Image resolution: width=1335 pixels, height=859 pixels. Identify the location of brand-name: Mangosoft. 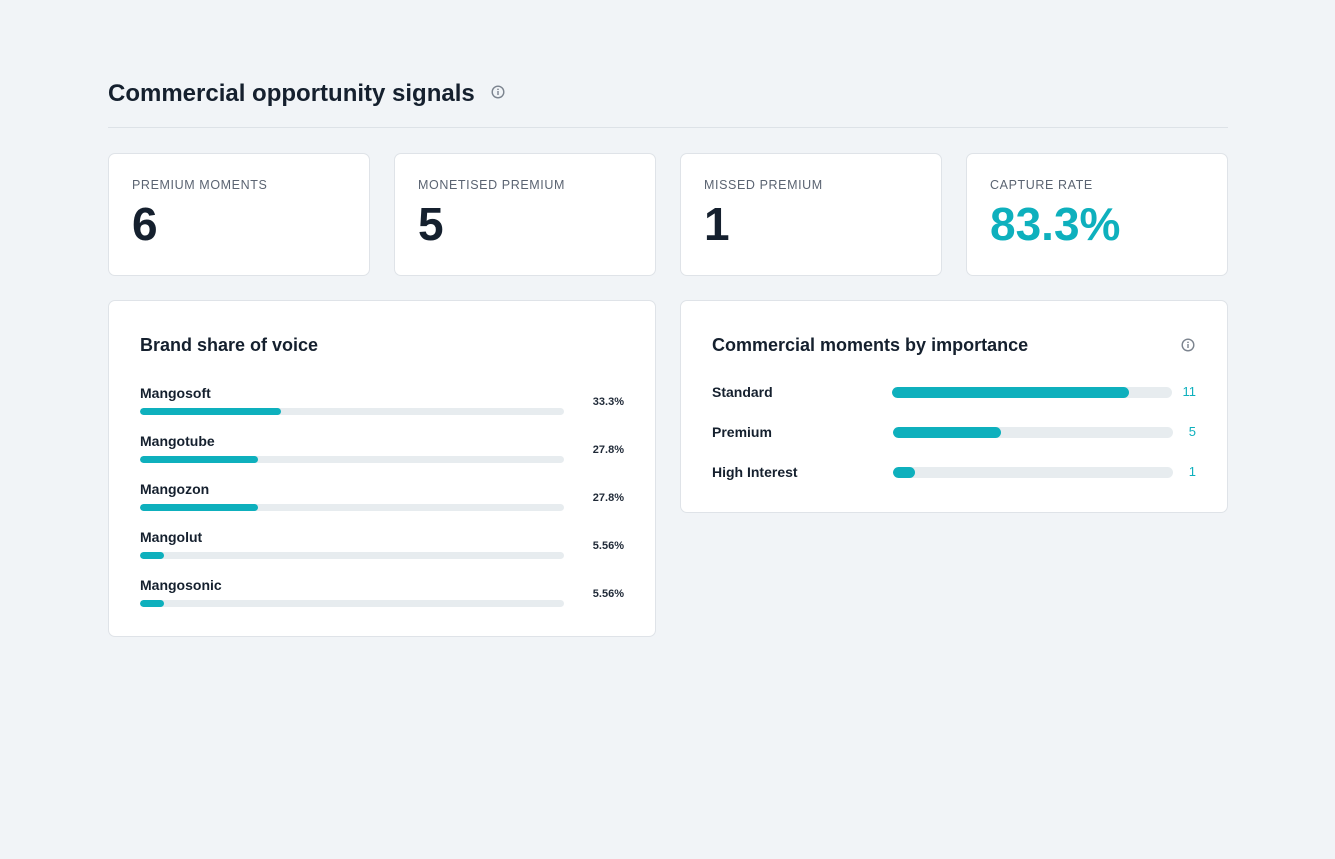
(175, 393).